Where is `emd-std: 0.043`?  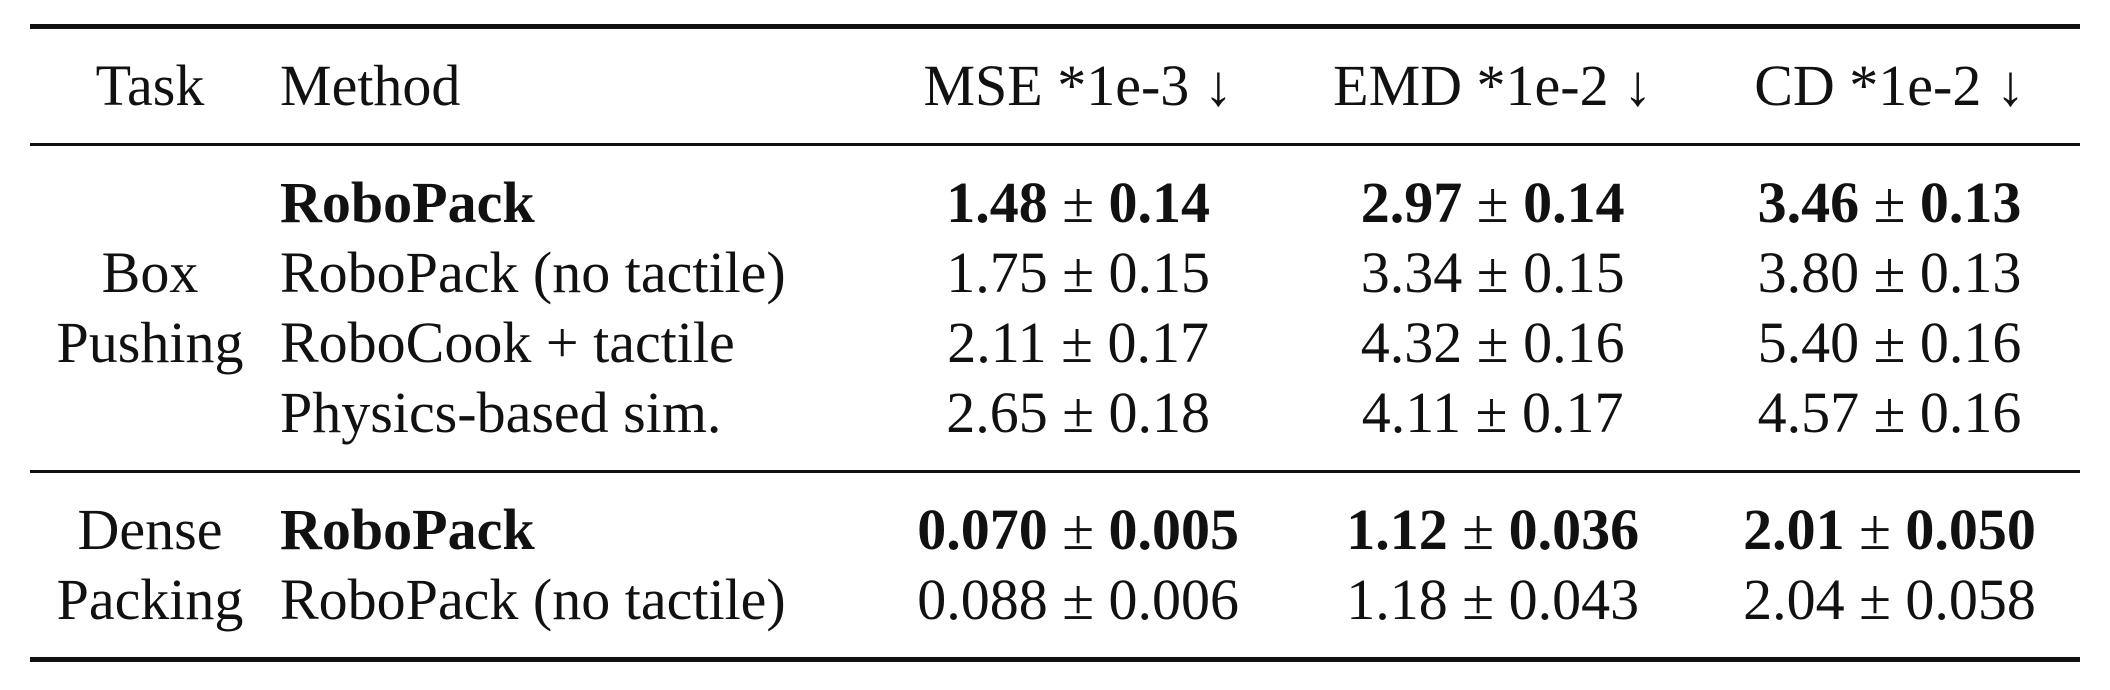
emd-std: 0.043 is located at coordinates (1574, 599).